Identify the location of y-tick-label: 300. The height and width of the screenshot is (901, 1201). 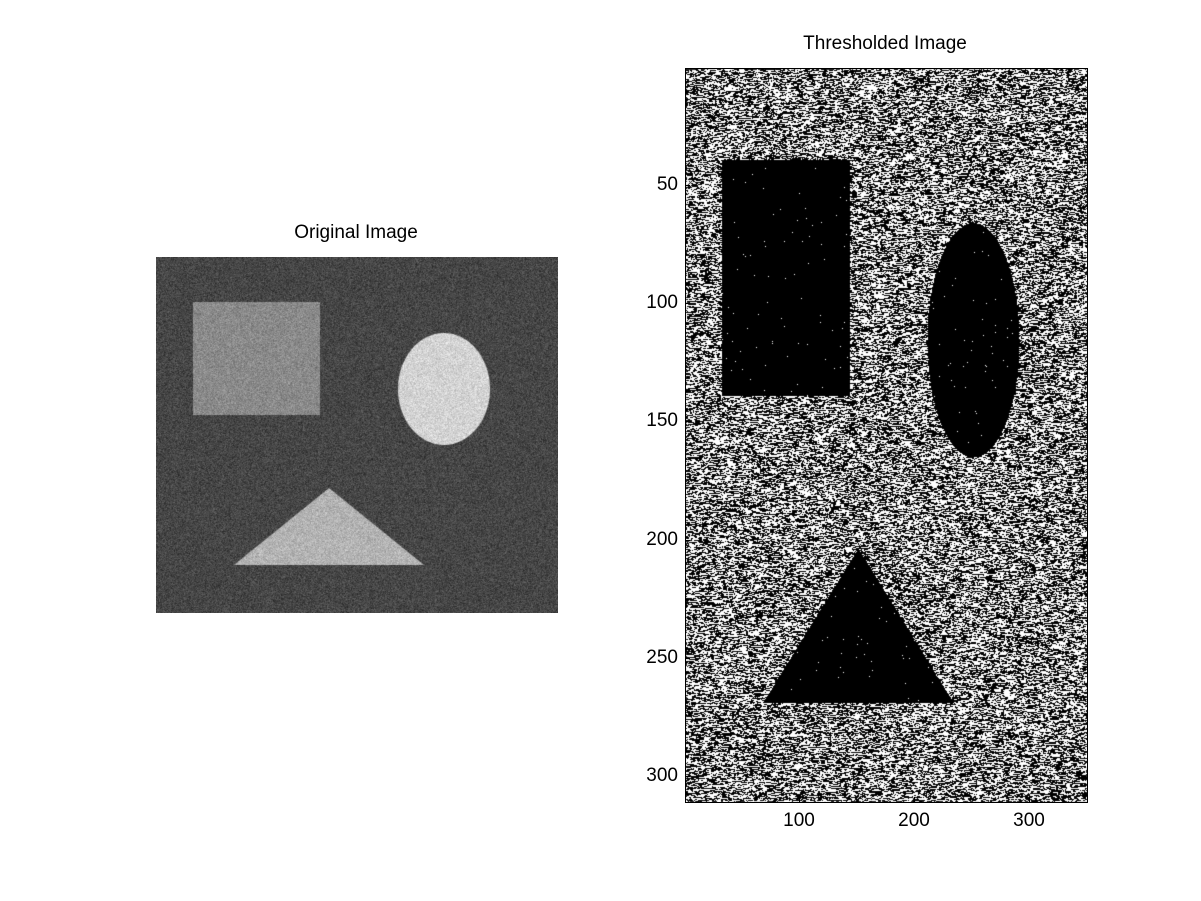
(648, 776).